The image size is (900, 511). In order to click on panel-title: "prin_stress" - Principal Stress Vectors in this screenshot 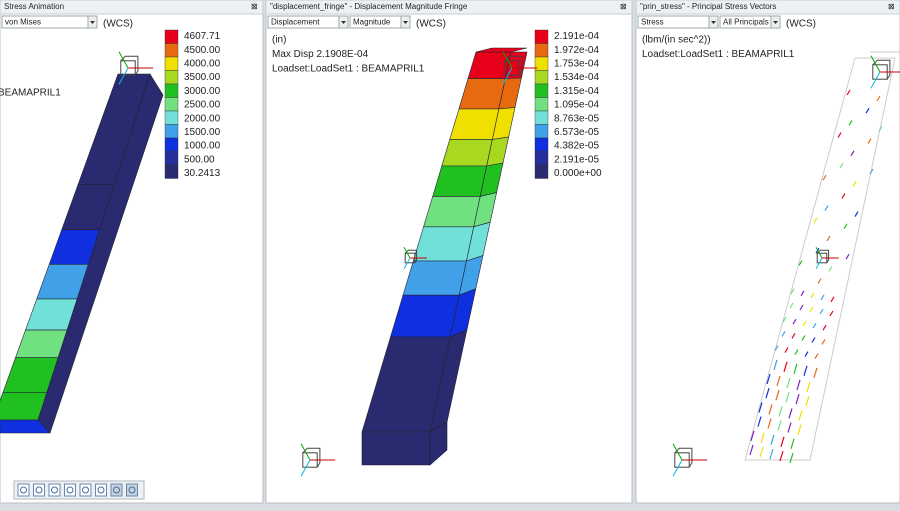, I will do `click(708, 6)`.